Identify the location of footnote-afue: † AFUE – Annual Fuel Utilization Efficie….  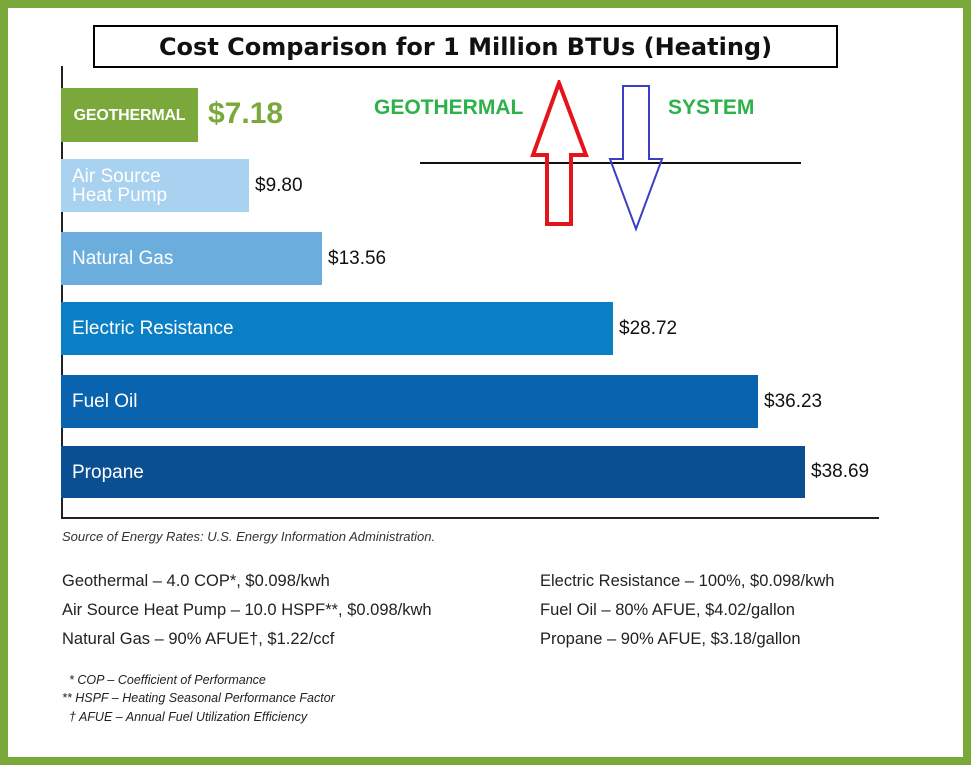
(188, 717).